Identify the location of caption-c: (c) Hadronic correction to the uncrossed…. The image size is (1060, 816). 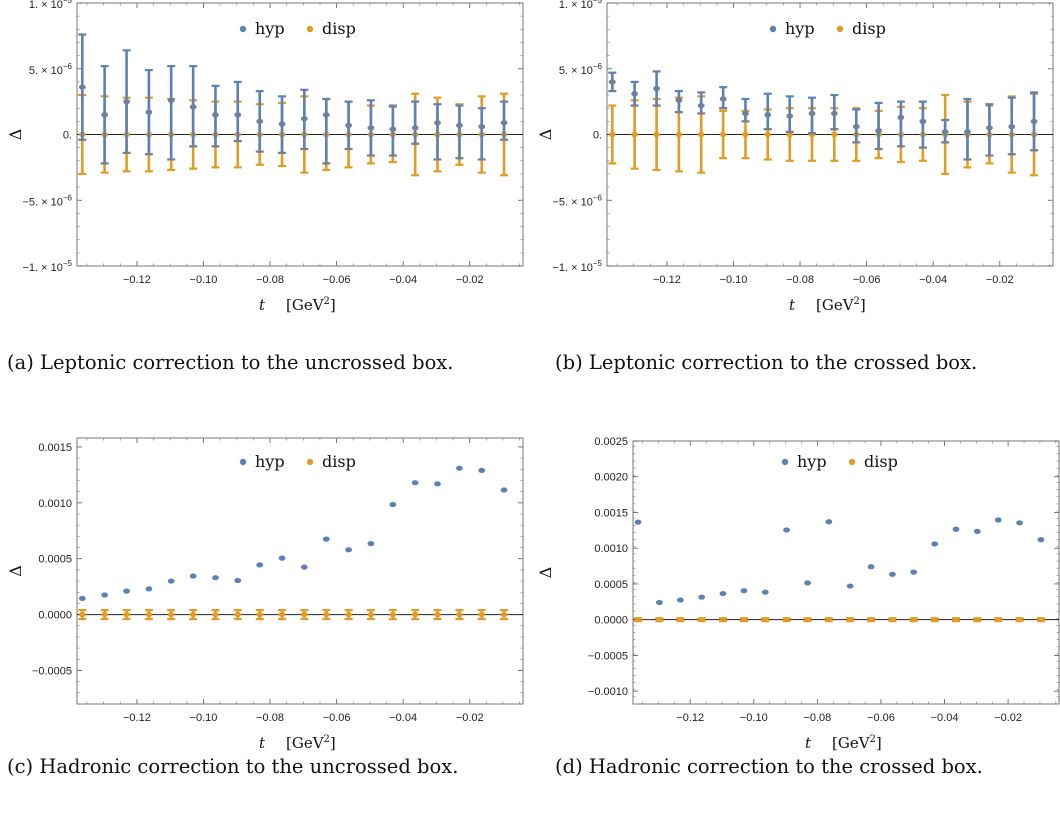
(233, 766).